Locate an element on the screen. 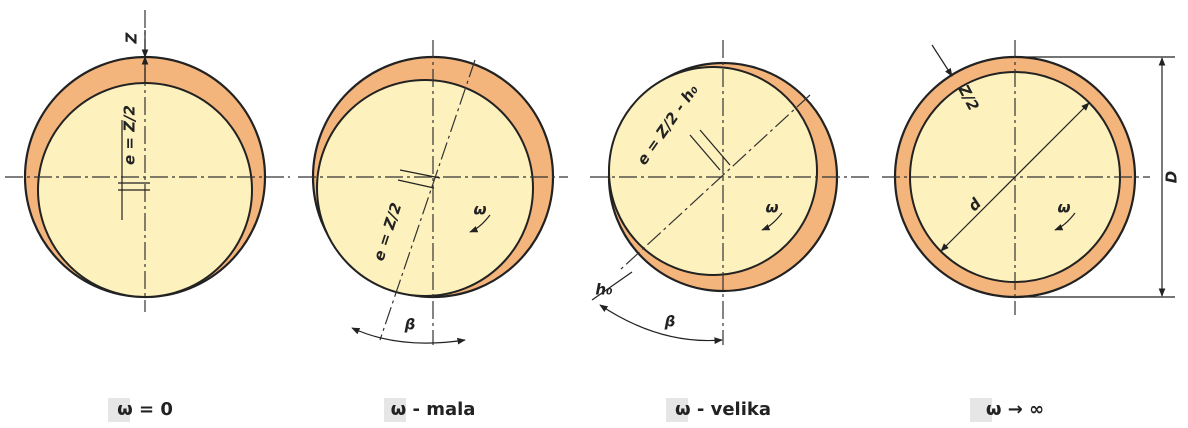  arrow is located at coordinates (942, 60).